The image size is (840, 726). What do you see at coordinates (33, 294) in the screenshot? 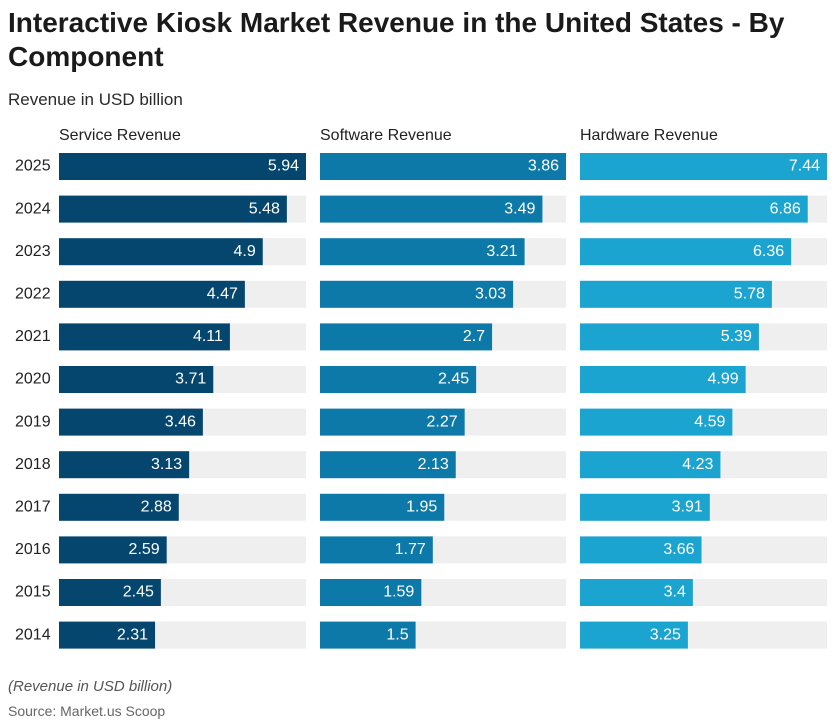
I see `year-label: 2022` at bounding box center [33, 294].